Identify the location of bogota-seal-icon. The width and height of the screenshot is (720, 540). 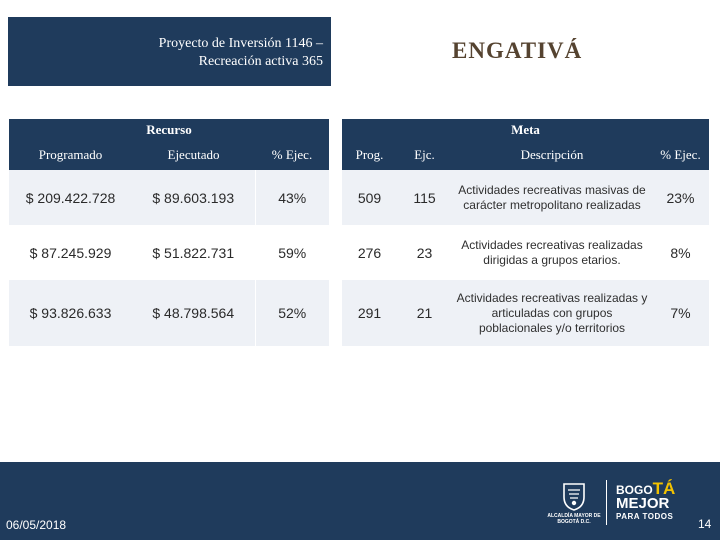
(574, 497).